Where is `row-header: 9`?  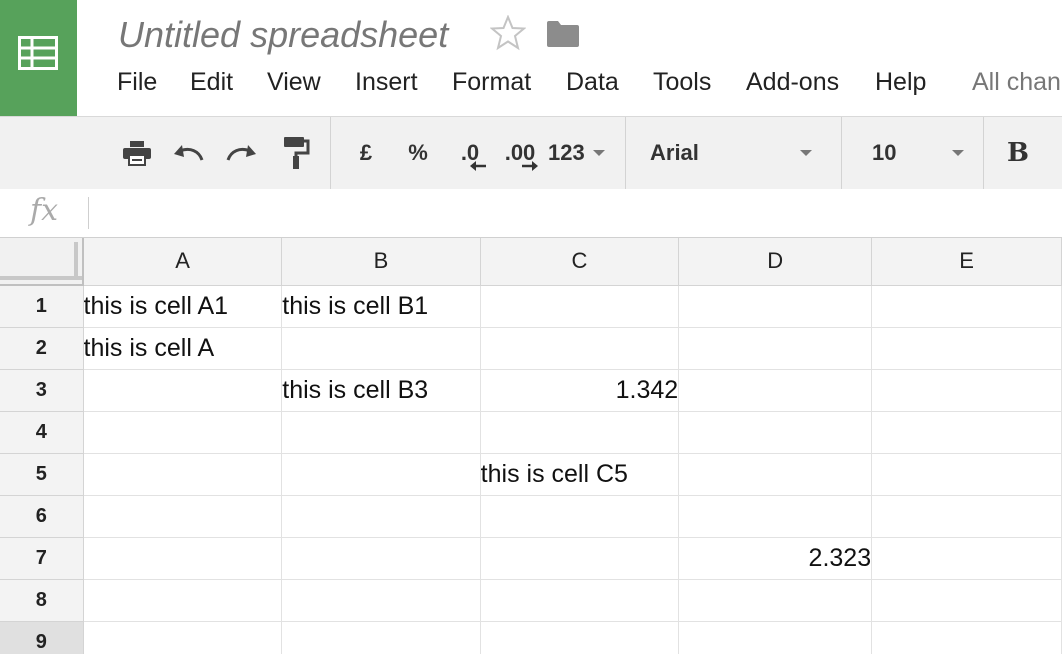
row-header: 9 is located at coordinates (42, 637).